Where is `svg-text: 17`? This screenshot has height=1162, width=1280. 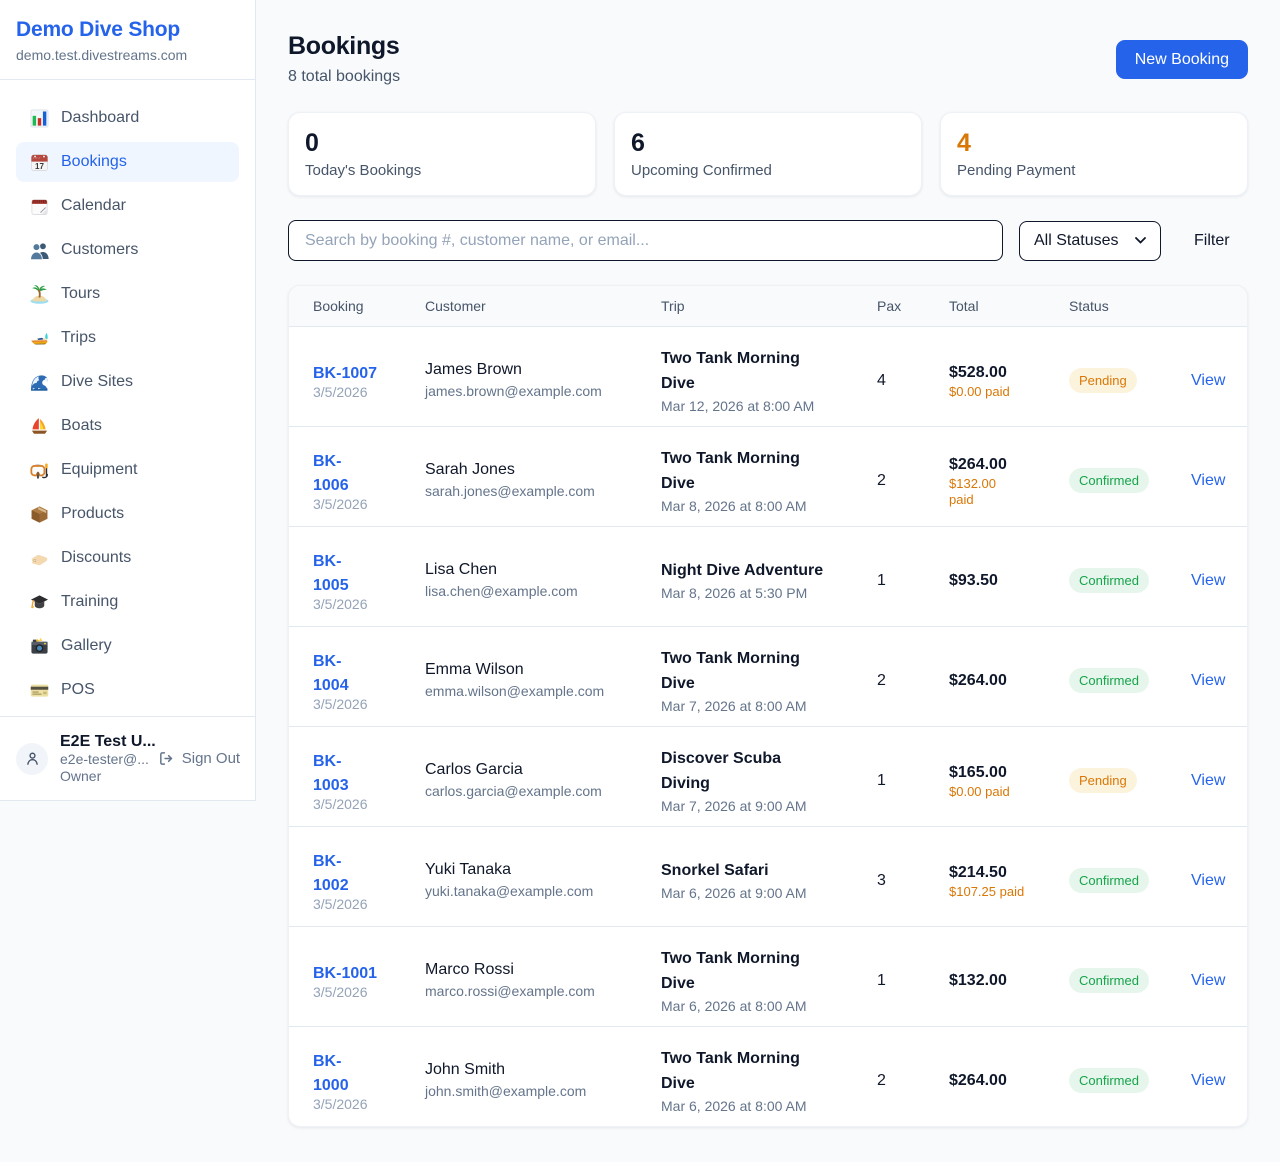 svg-text: 17 is located at coordinates (39, 165).